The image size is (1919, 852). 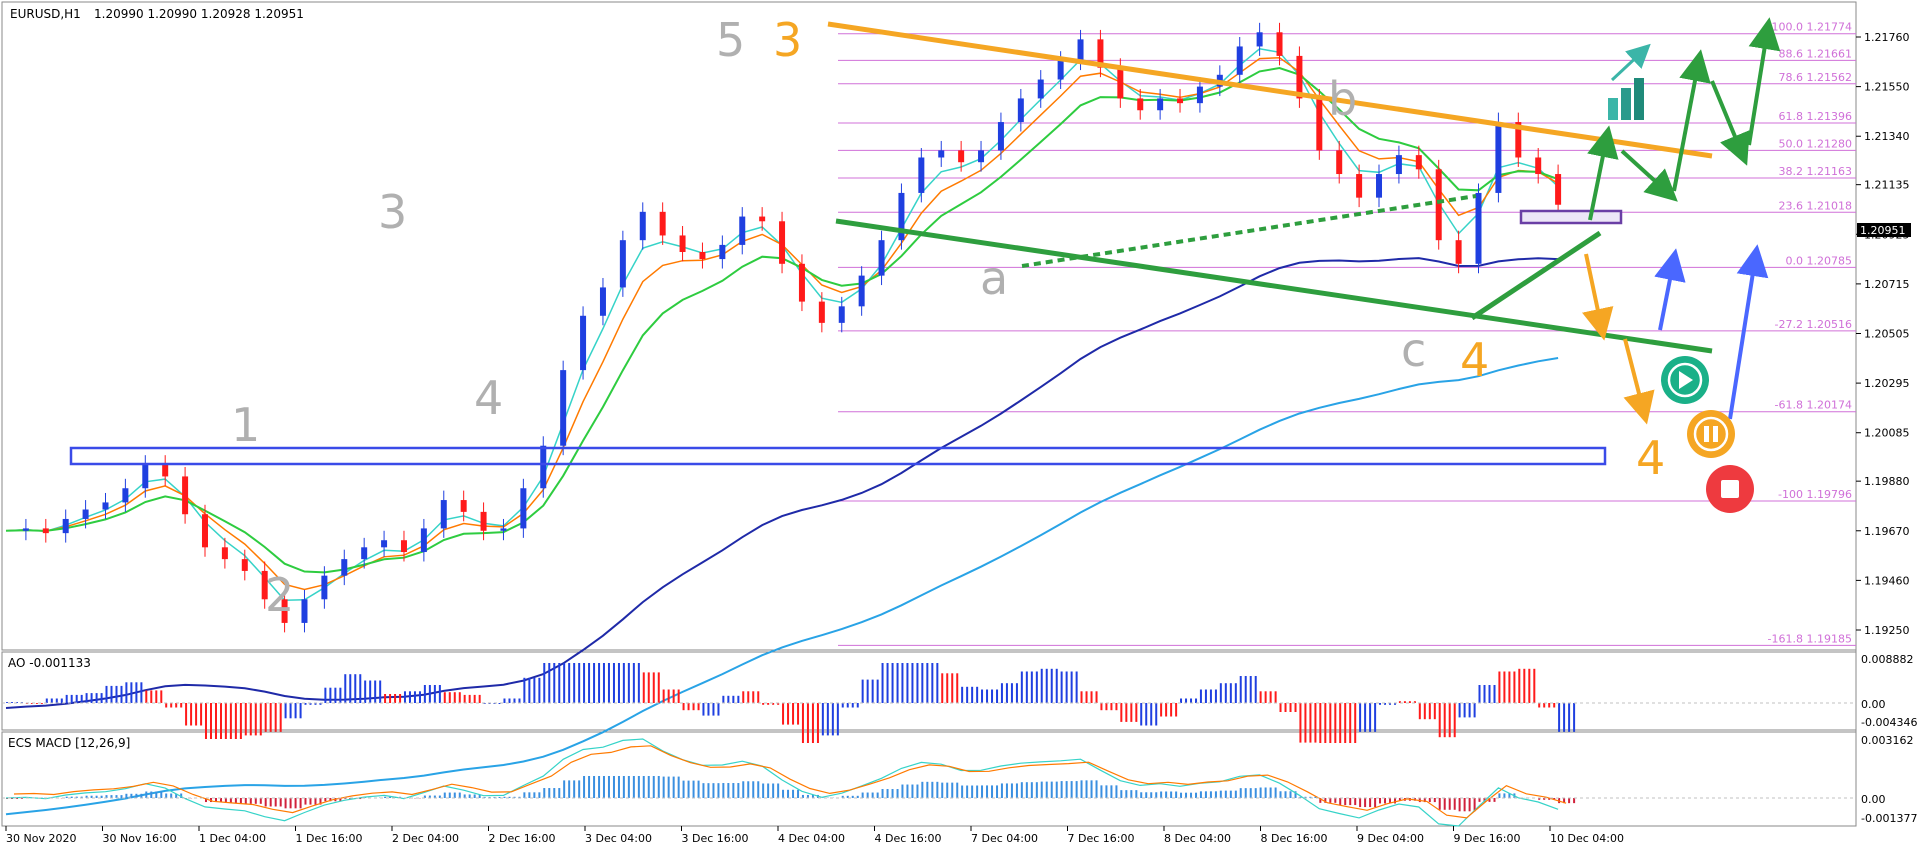 I want to click on price-tick-label: 1.19460, so click(x=1887, y=580).